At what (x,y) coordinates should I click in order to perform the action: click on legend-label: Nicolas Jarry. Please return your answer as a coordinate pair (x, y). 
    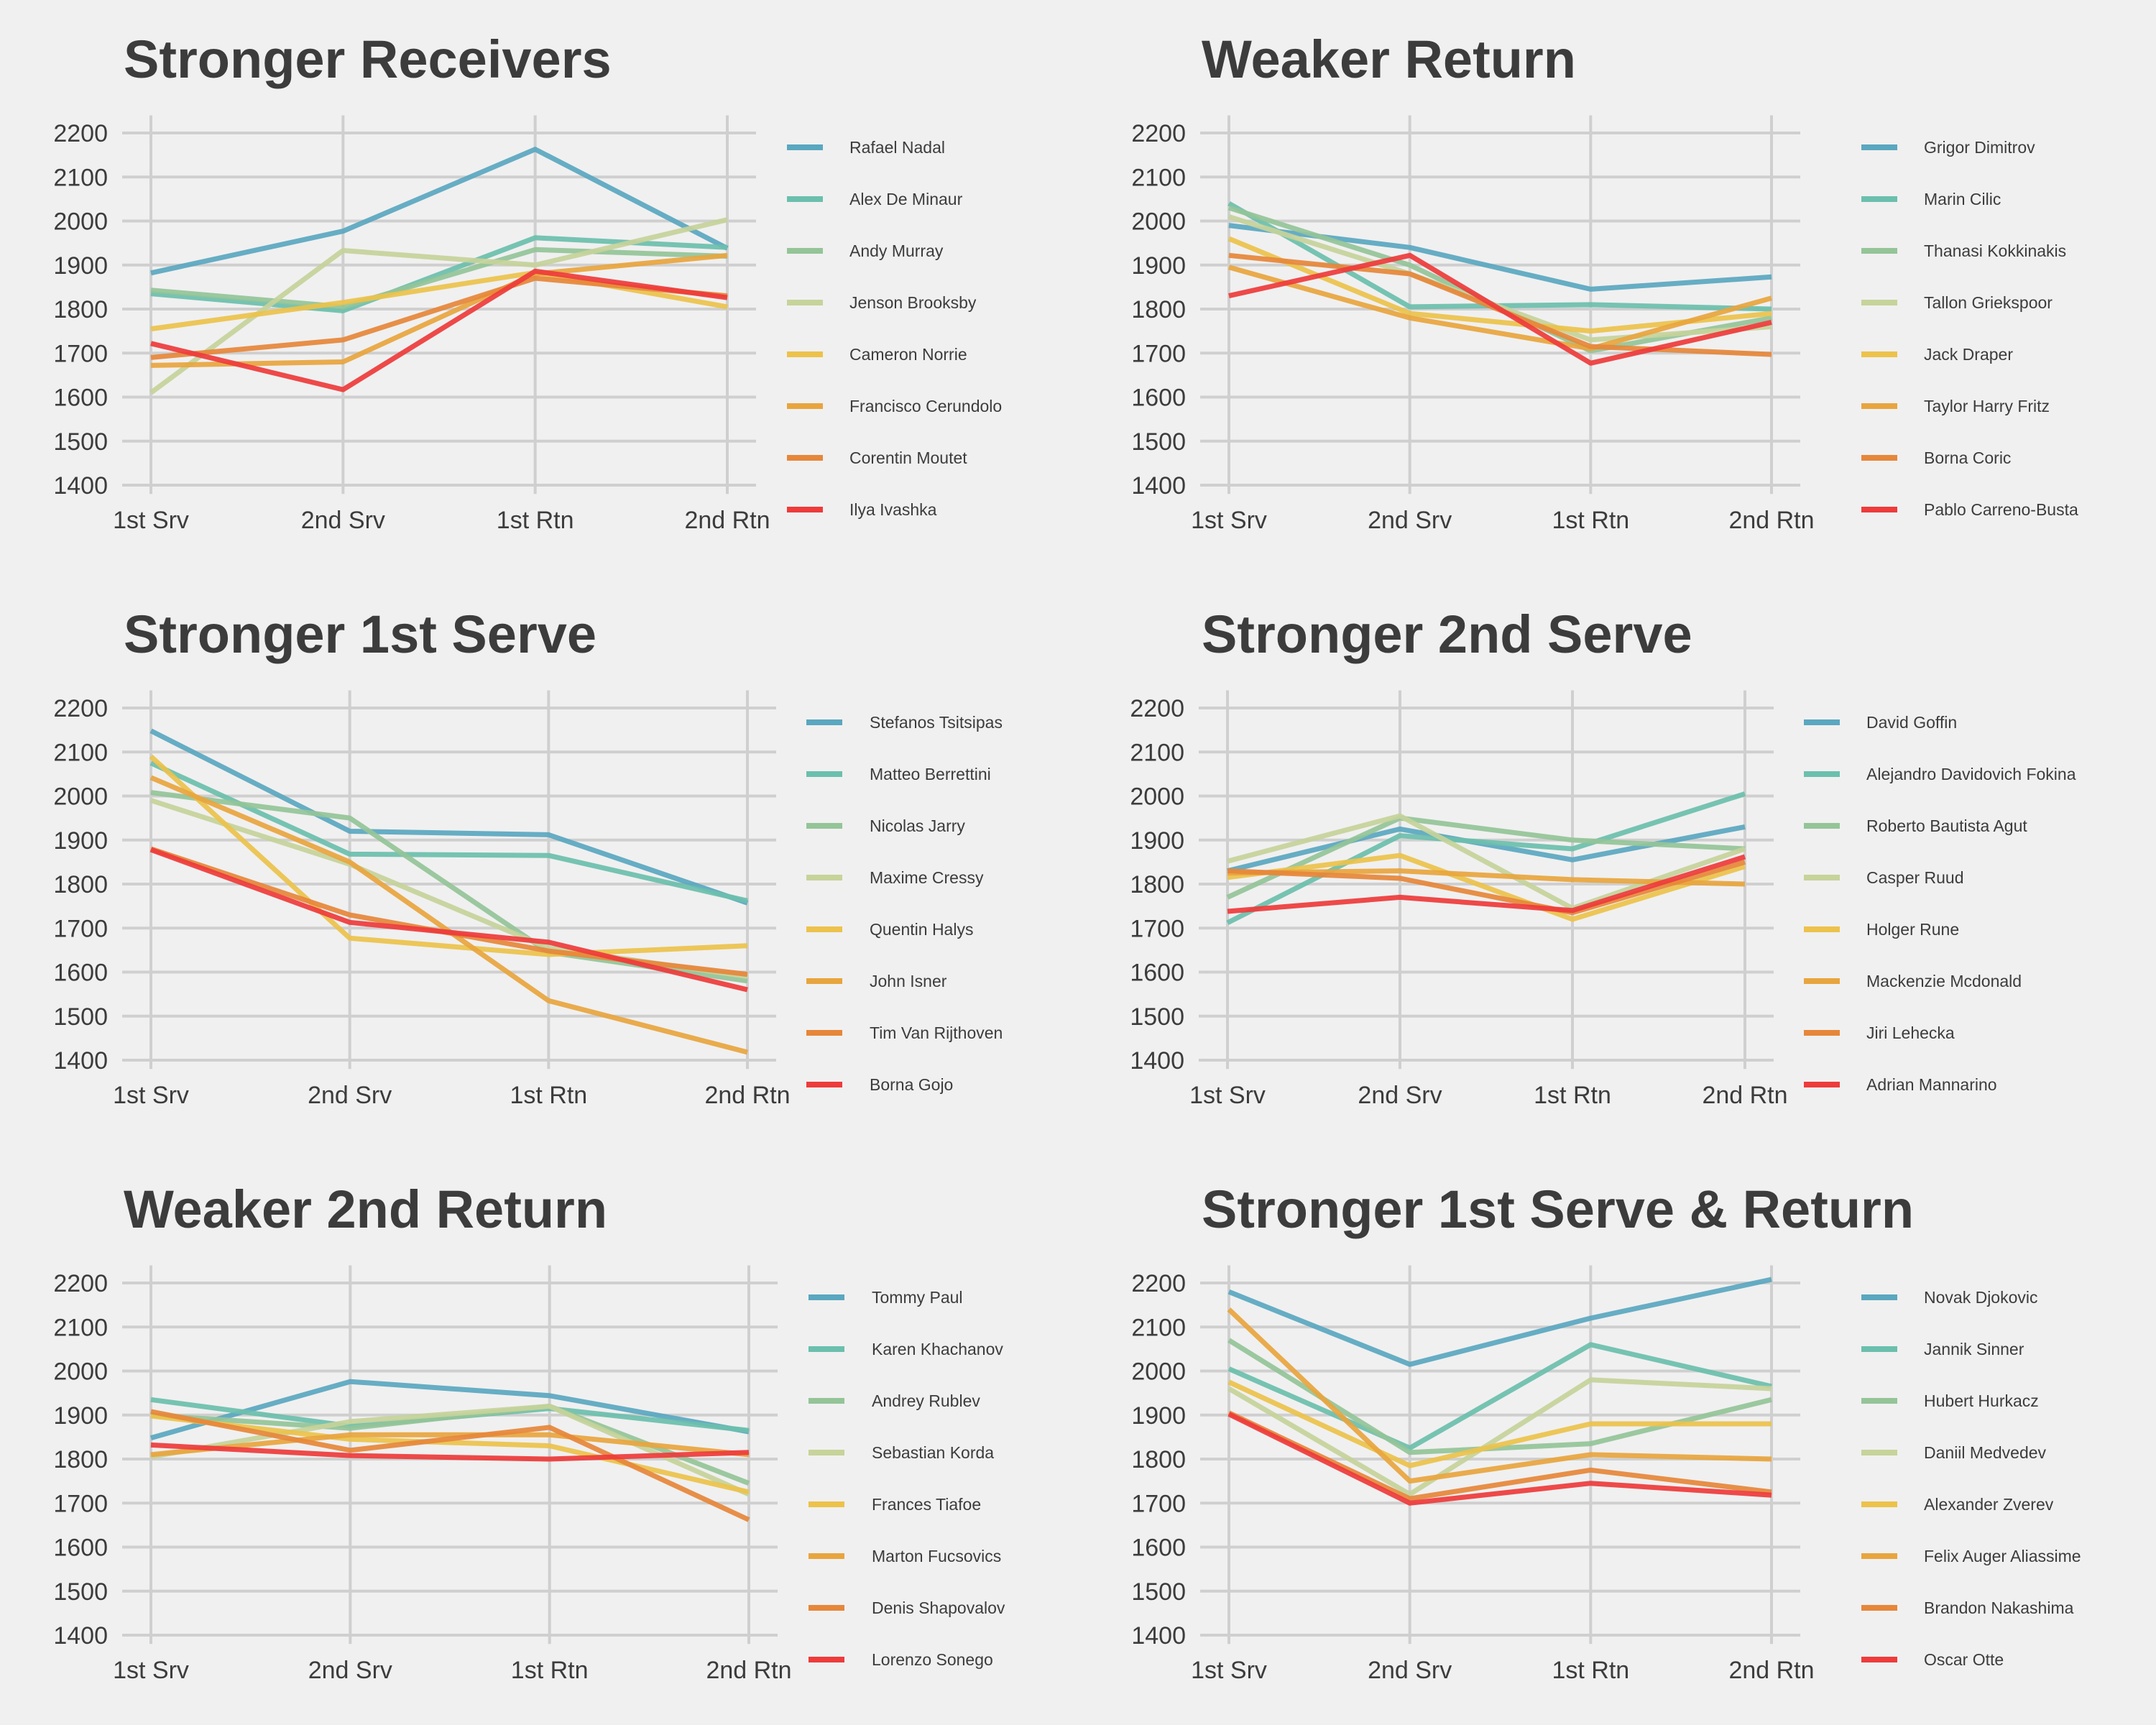
    Looking at the image, I should click on (917, 825).